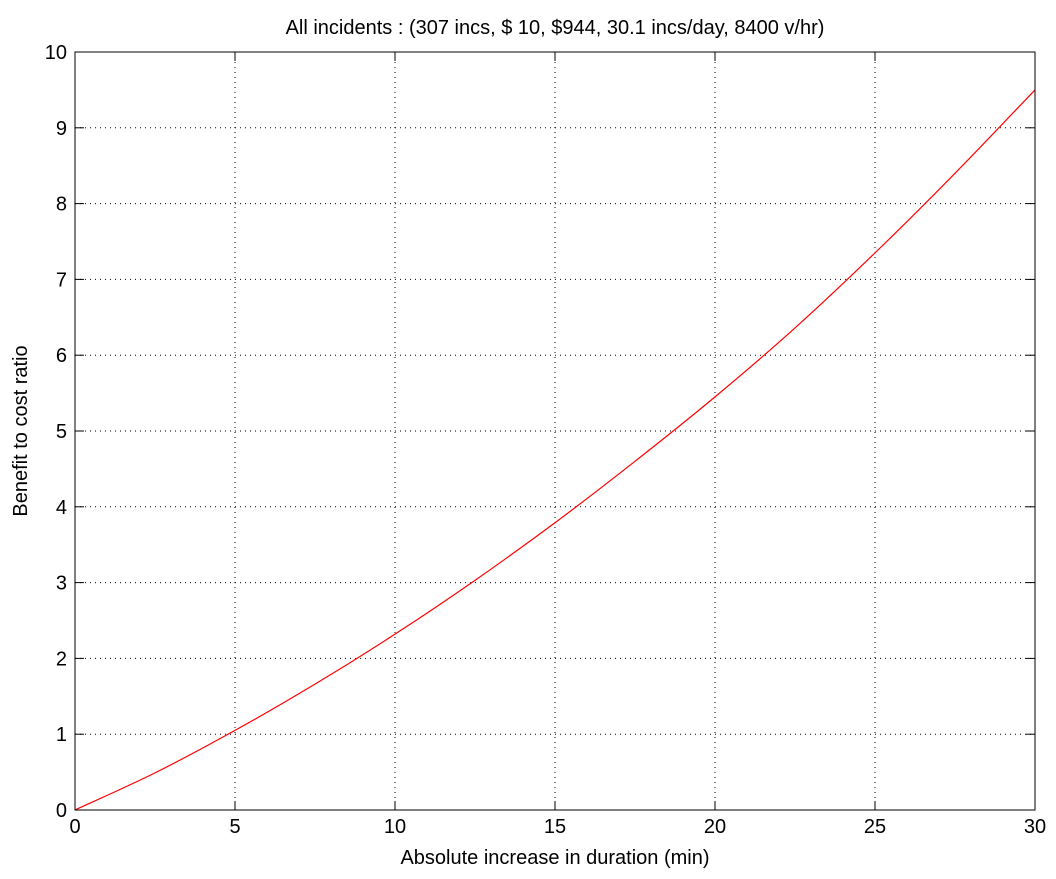  What do you see at coordinates (61, 735) in the screenshot?
I see `y-tick-label: 1` at bounding box center [61, 735].